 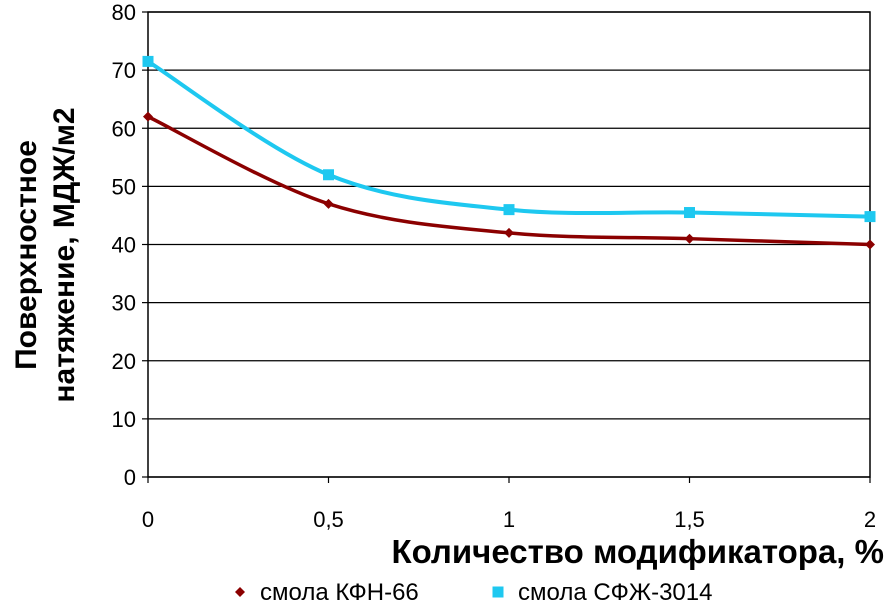 I want to click on y-tick-label-40: 40, so click(x=124, y=245).